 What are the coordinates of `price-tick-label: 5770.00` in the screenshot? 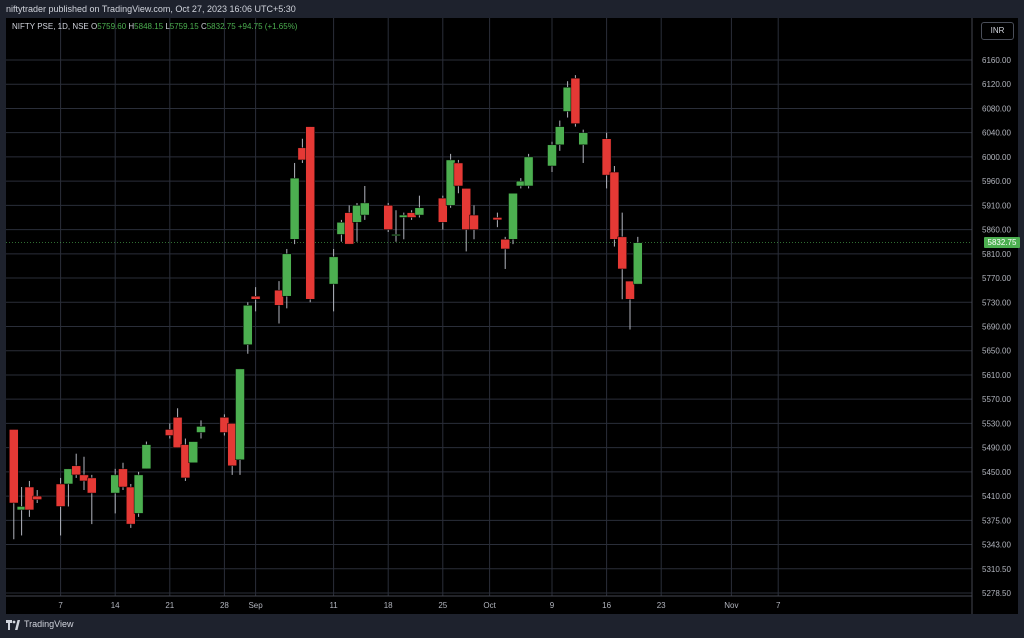 It's located at (996, 278).